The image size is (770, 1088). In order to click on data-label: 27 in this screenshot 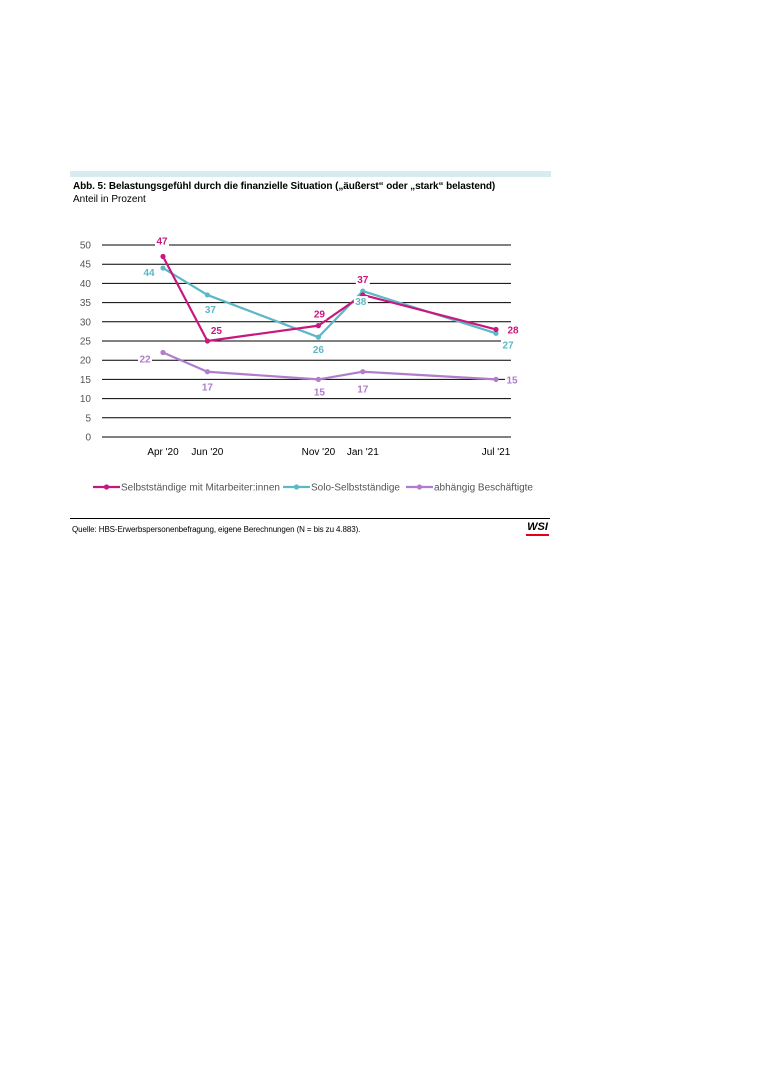, I will do `click(508, 345)`.